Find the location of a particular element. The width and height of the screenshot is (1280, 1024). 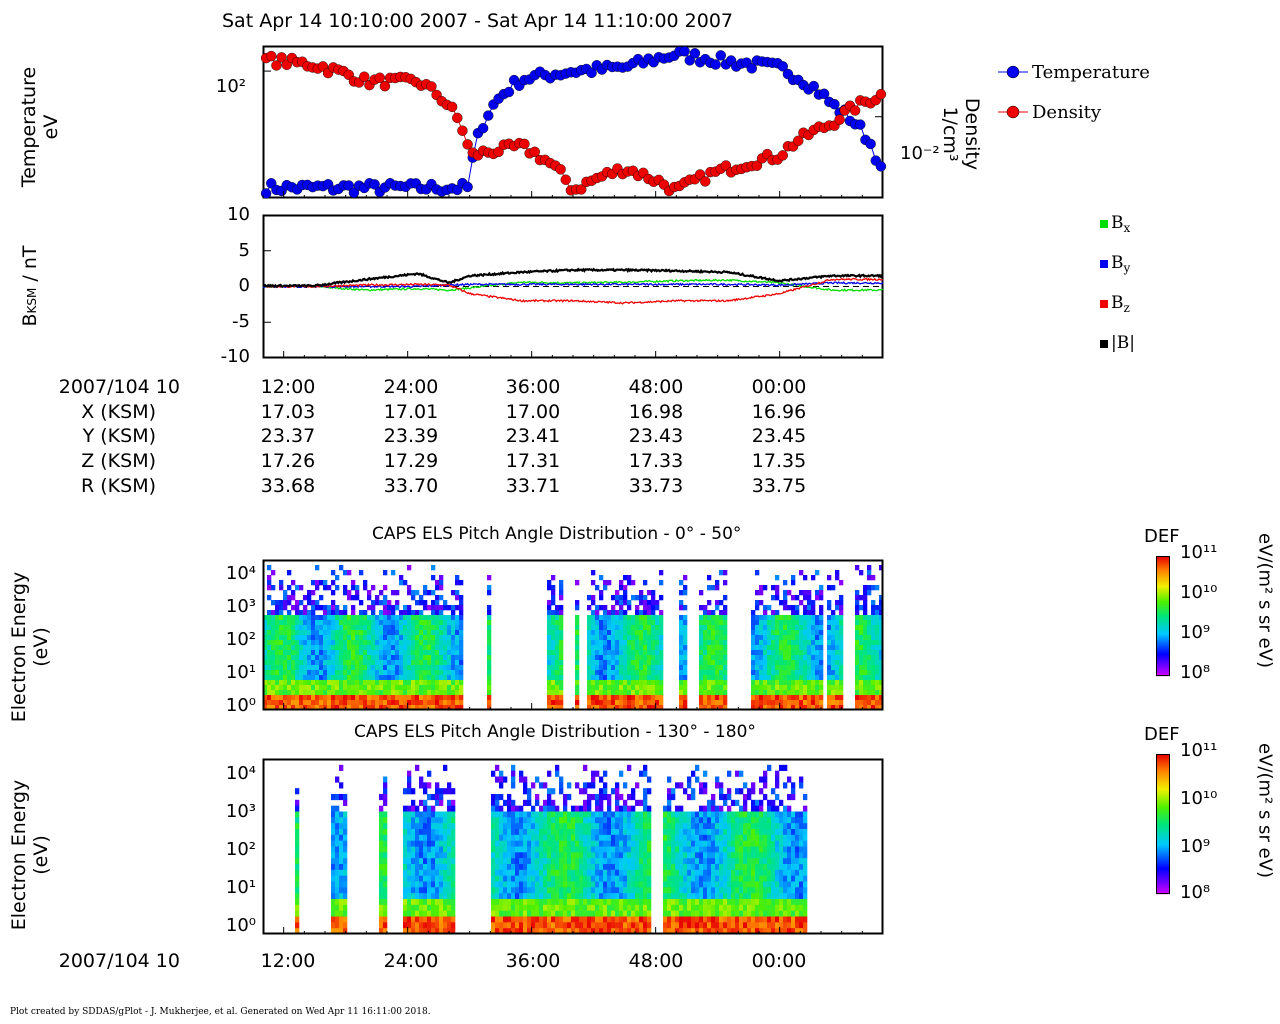

time-tick: 24:00 is located at coordinates (411, 387).